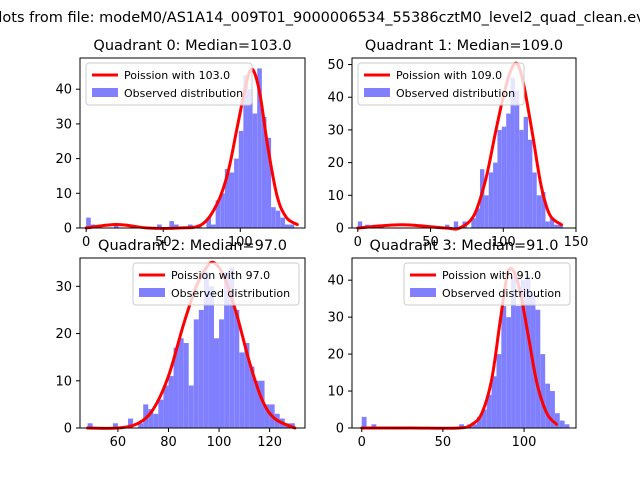 Image resolution: width=640 pixels, height=480 pixels. What do you see at coordinates (86, 242) in the screenshot?
I see `x-tick-label: 0` at bounding box center [86, 242].